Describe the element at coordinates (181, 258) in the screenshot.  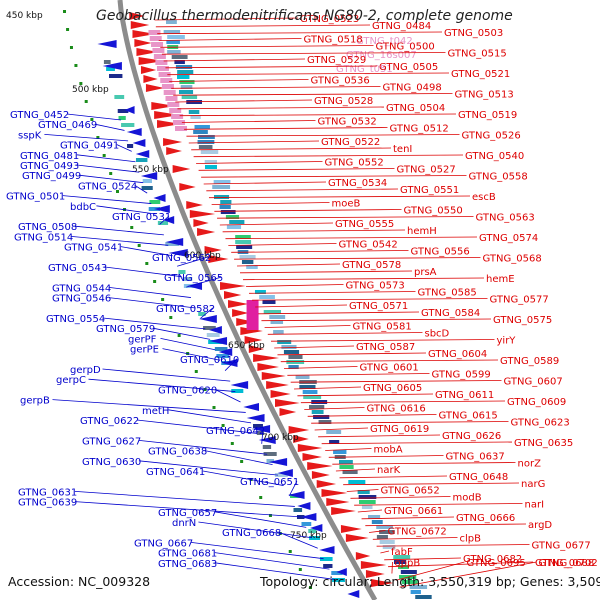
I see `left-gene-label: GTNG_0562` at that location.